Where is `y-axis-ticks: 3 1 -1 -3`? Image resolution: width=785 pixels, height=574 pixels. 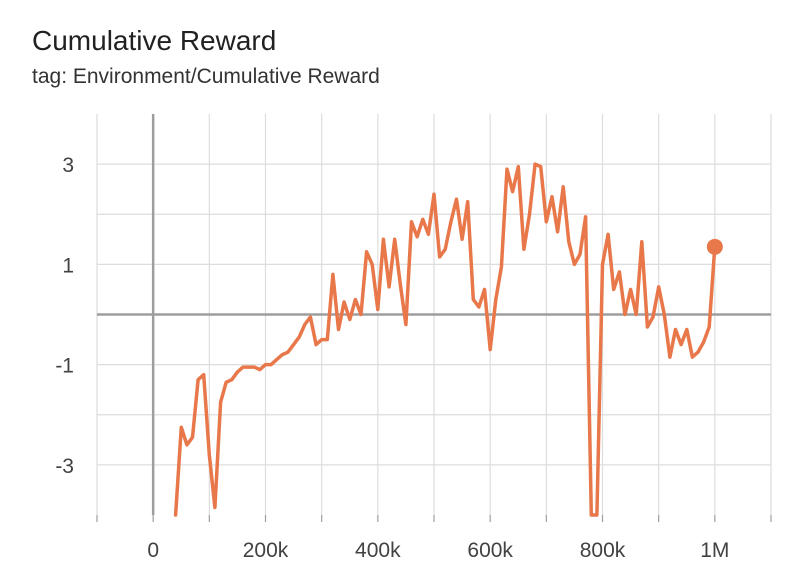 y-axis-ticks: 3 1 -1 -3 is located at coordinates (64, 316).